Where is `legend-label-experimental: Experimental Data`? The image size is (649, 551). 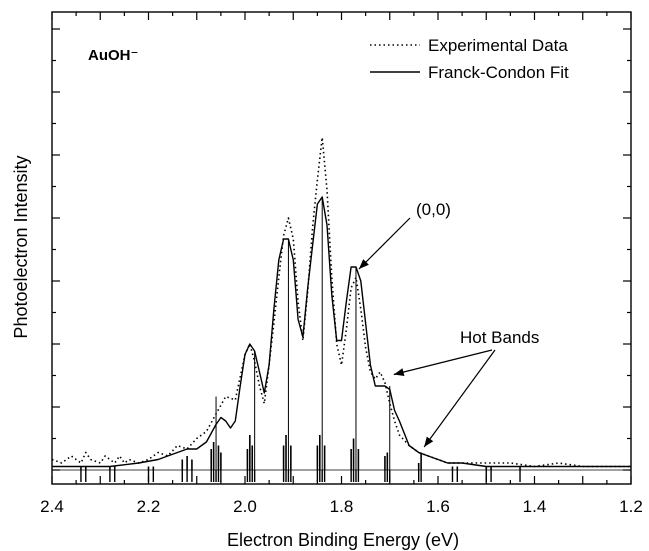
legend-label-experimental: Experimental Data is located at coordinates (498, 45).